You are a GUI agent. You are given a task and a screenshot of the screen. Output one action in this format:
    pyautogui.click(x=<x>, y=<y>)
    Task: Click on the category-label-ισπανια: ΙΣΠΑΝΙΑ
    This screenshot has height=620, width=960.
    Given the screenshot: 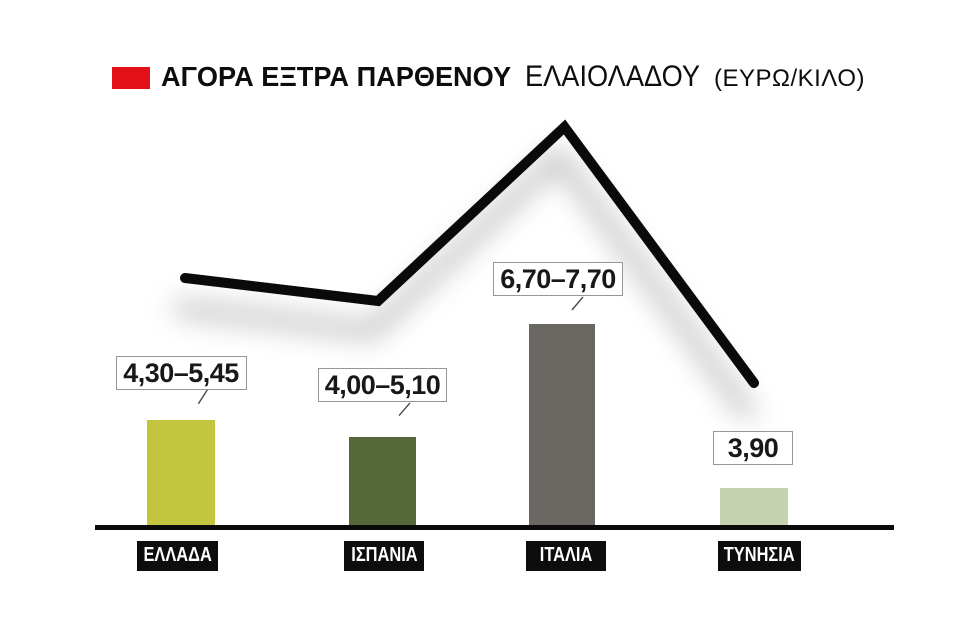 What is the action you would take?
    pyautogui.click(x=384, y=556)
    